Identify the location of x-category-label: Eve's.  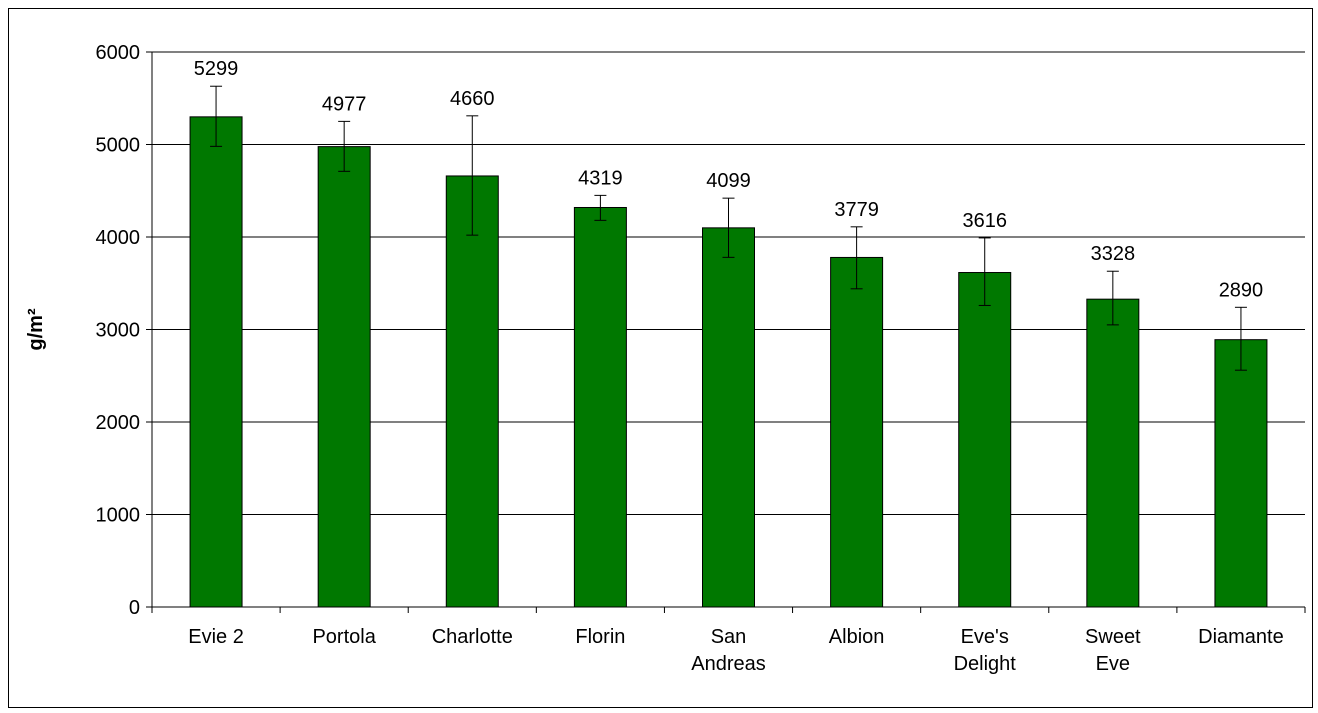
(985, 637).